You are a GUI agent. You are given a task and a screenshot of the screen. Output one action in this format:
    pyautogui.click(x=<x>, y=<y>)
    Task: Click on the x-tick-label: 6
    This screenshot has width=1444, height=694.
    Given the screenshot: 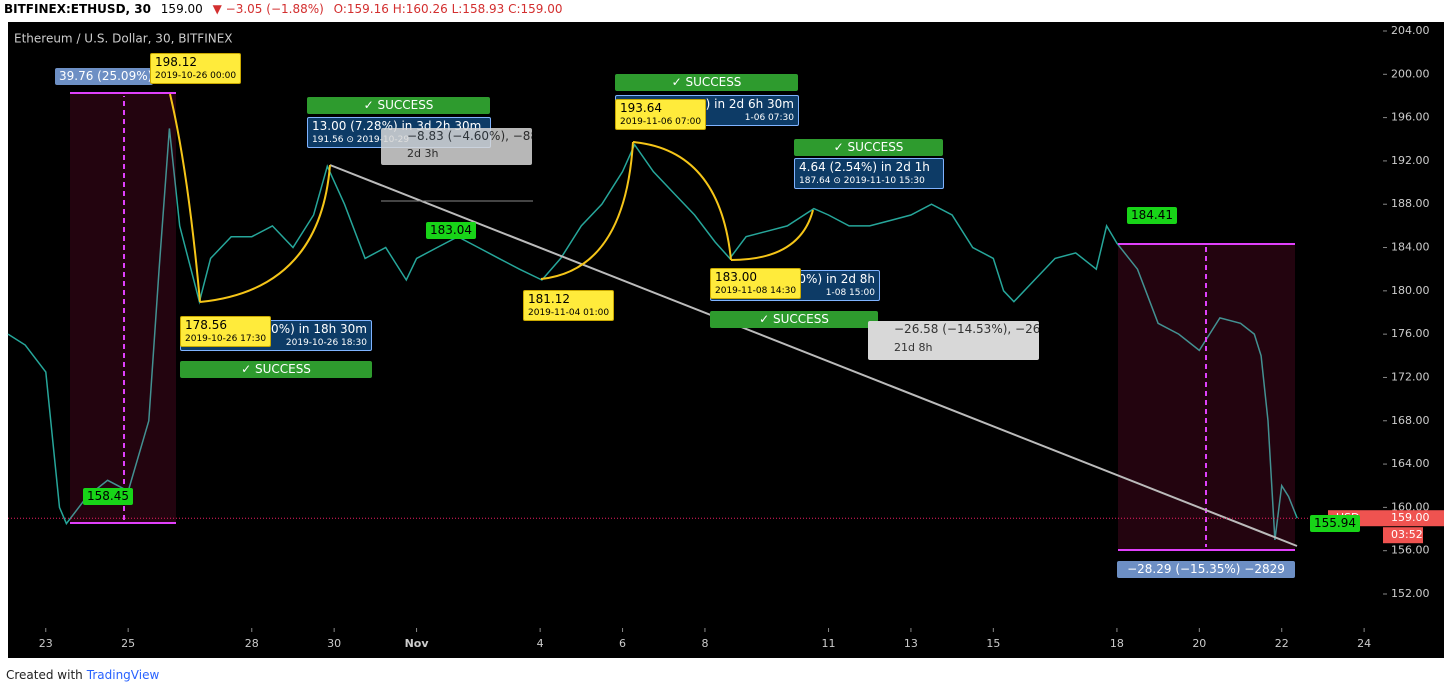 What is the action you would take?
    pyautogui.click(x=622, y=643)
    